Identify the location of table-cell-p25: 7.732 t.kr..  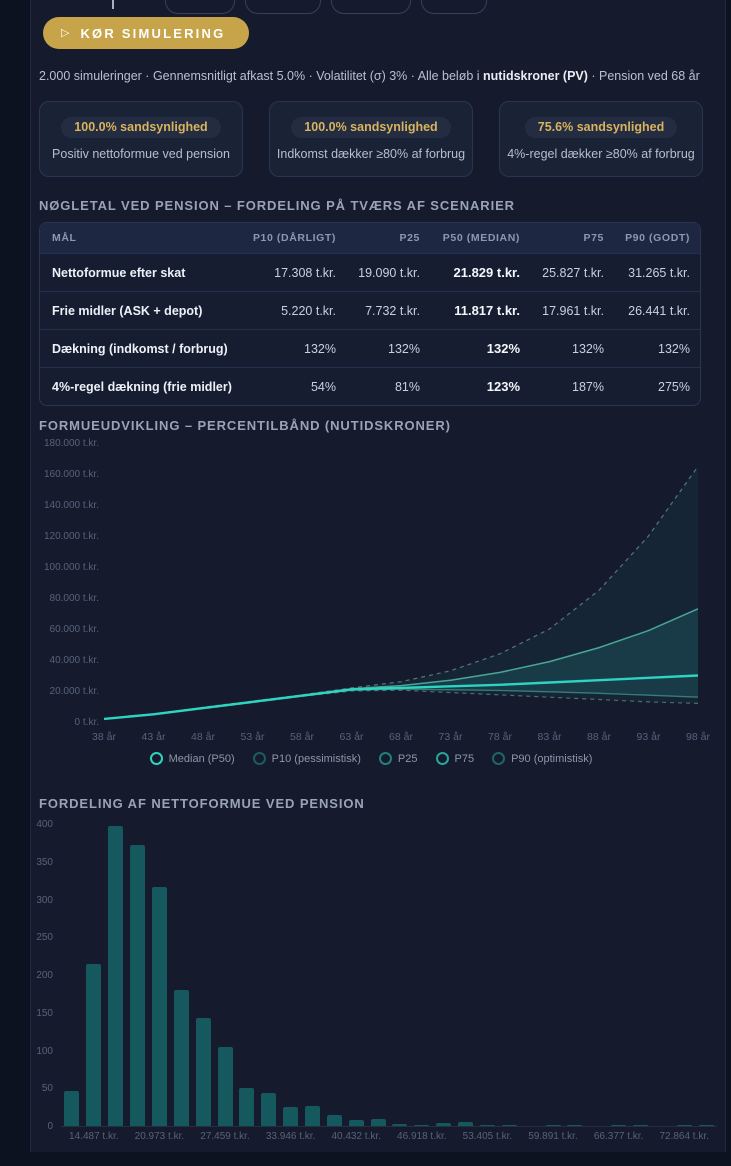
(392, 310).